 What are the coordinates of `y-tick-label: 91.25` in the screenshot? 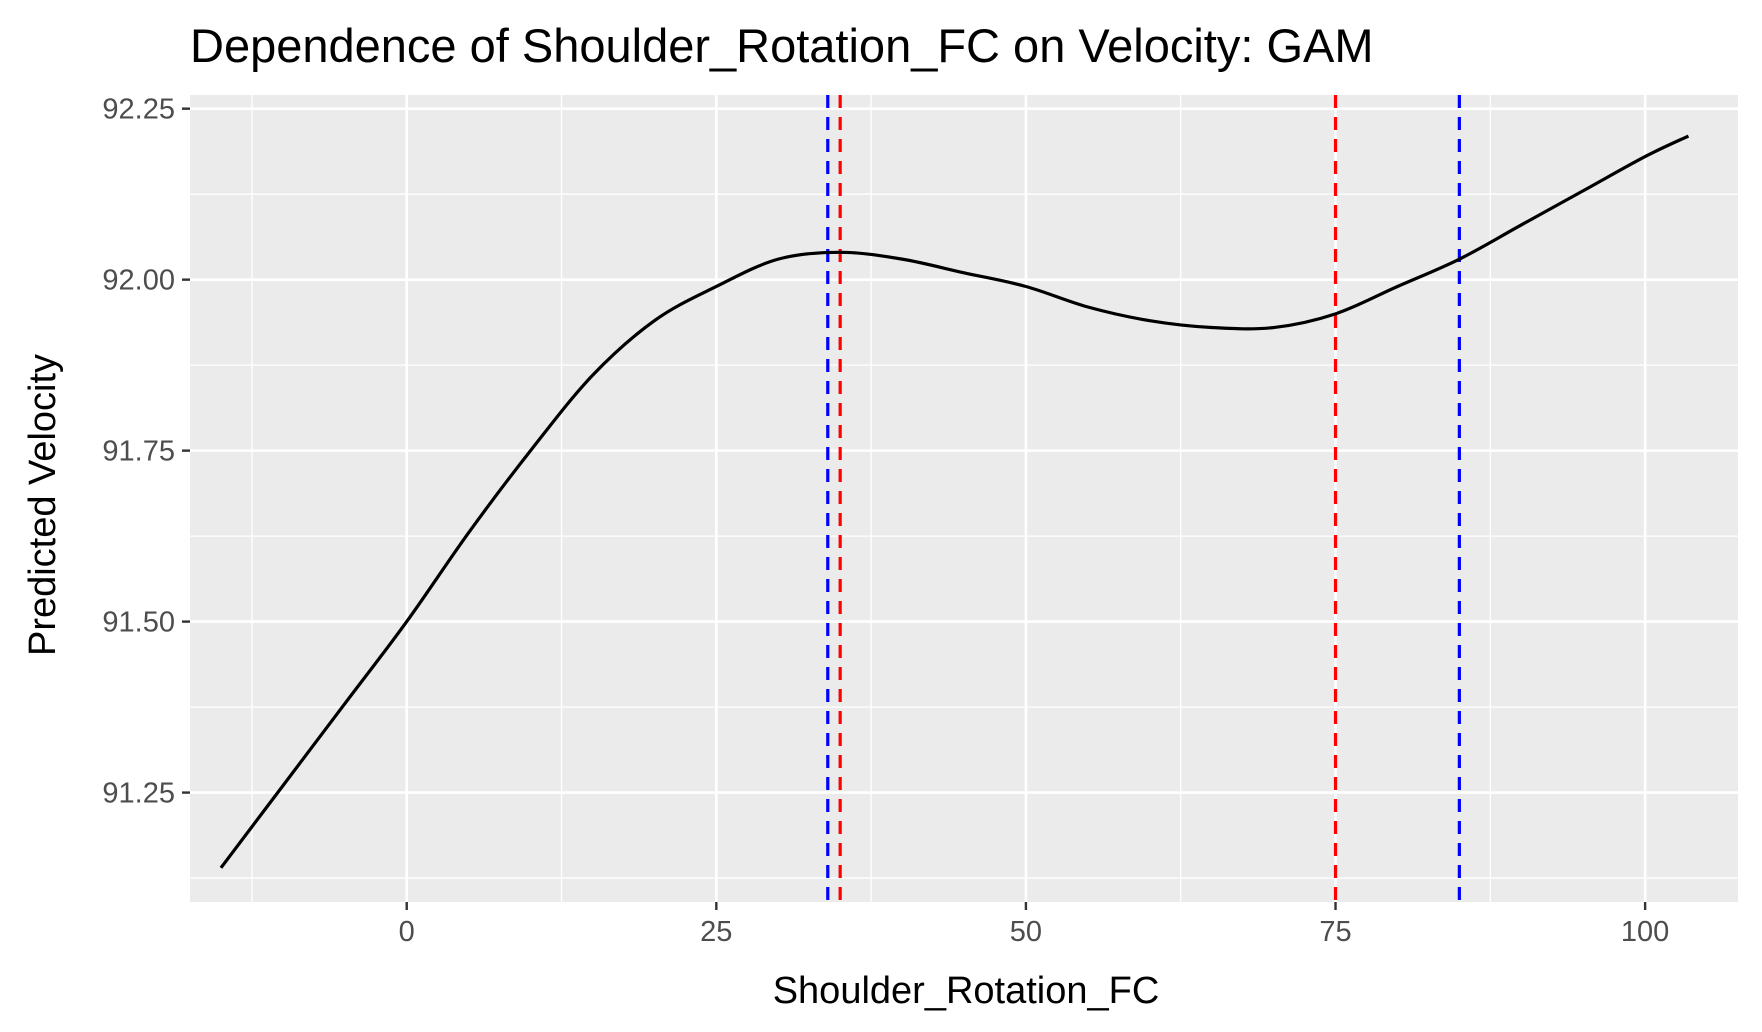 It's located at (138, 794).